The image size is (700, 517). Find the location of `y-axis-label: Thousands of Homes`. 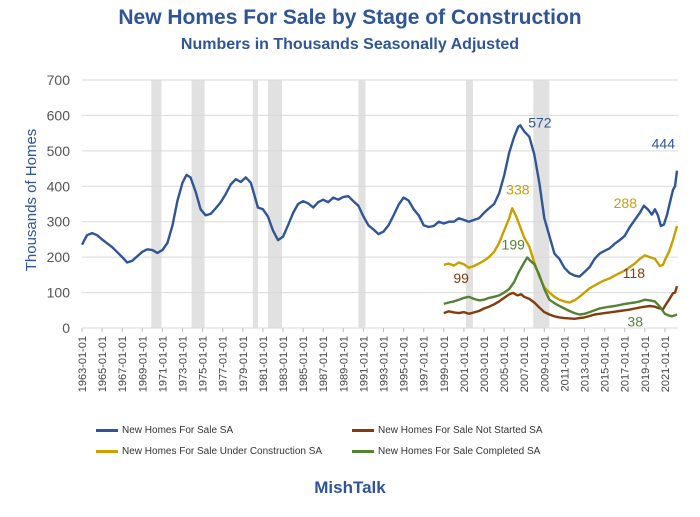

y-axis-label: Thousands of Homes is located at coordinates (31, 200).